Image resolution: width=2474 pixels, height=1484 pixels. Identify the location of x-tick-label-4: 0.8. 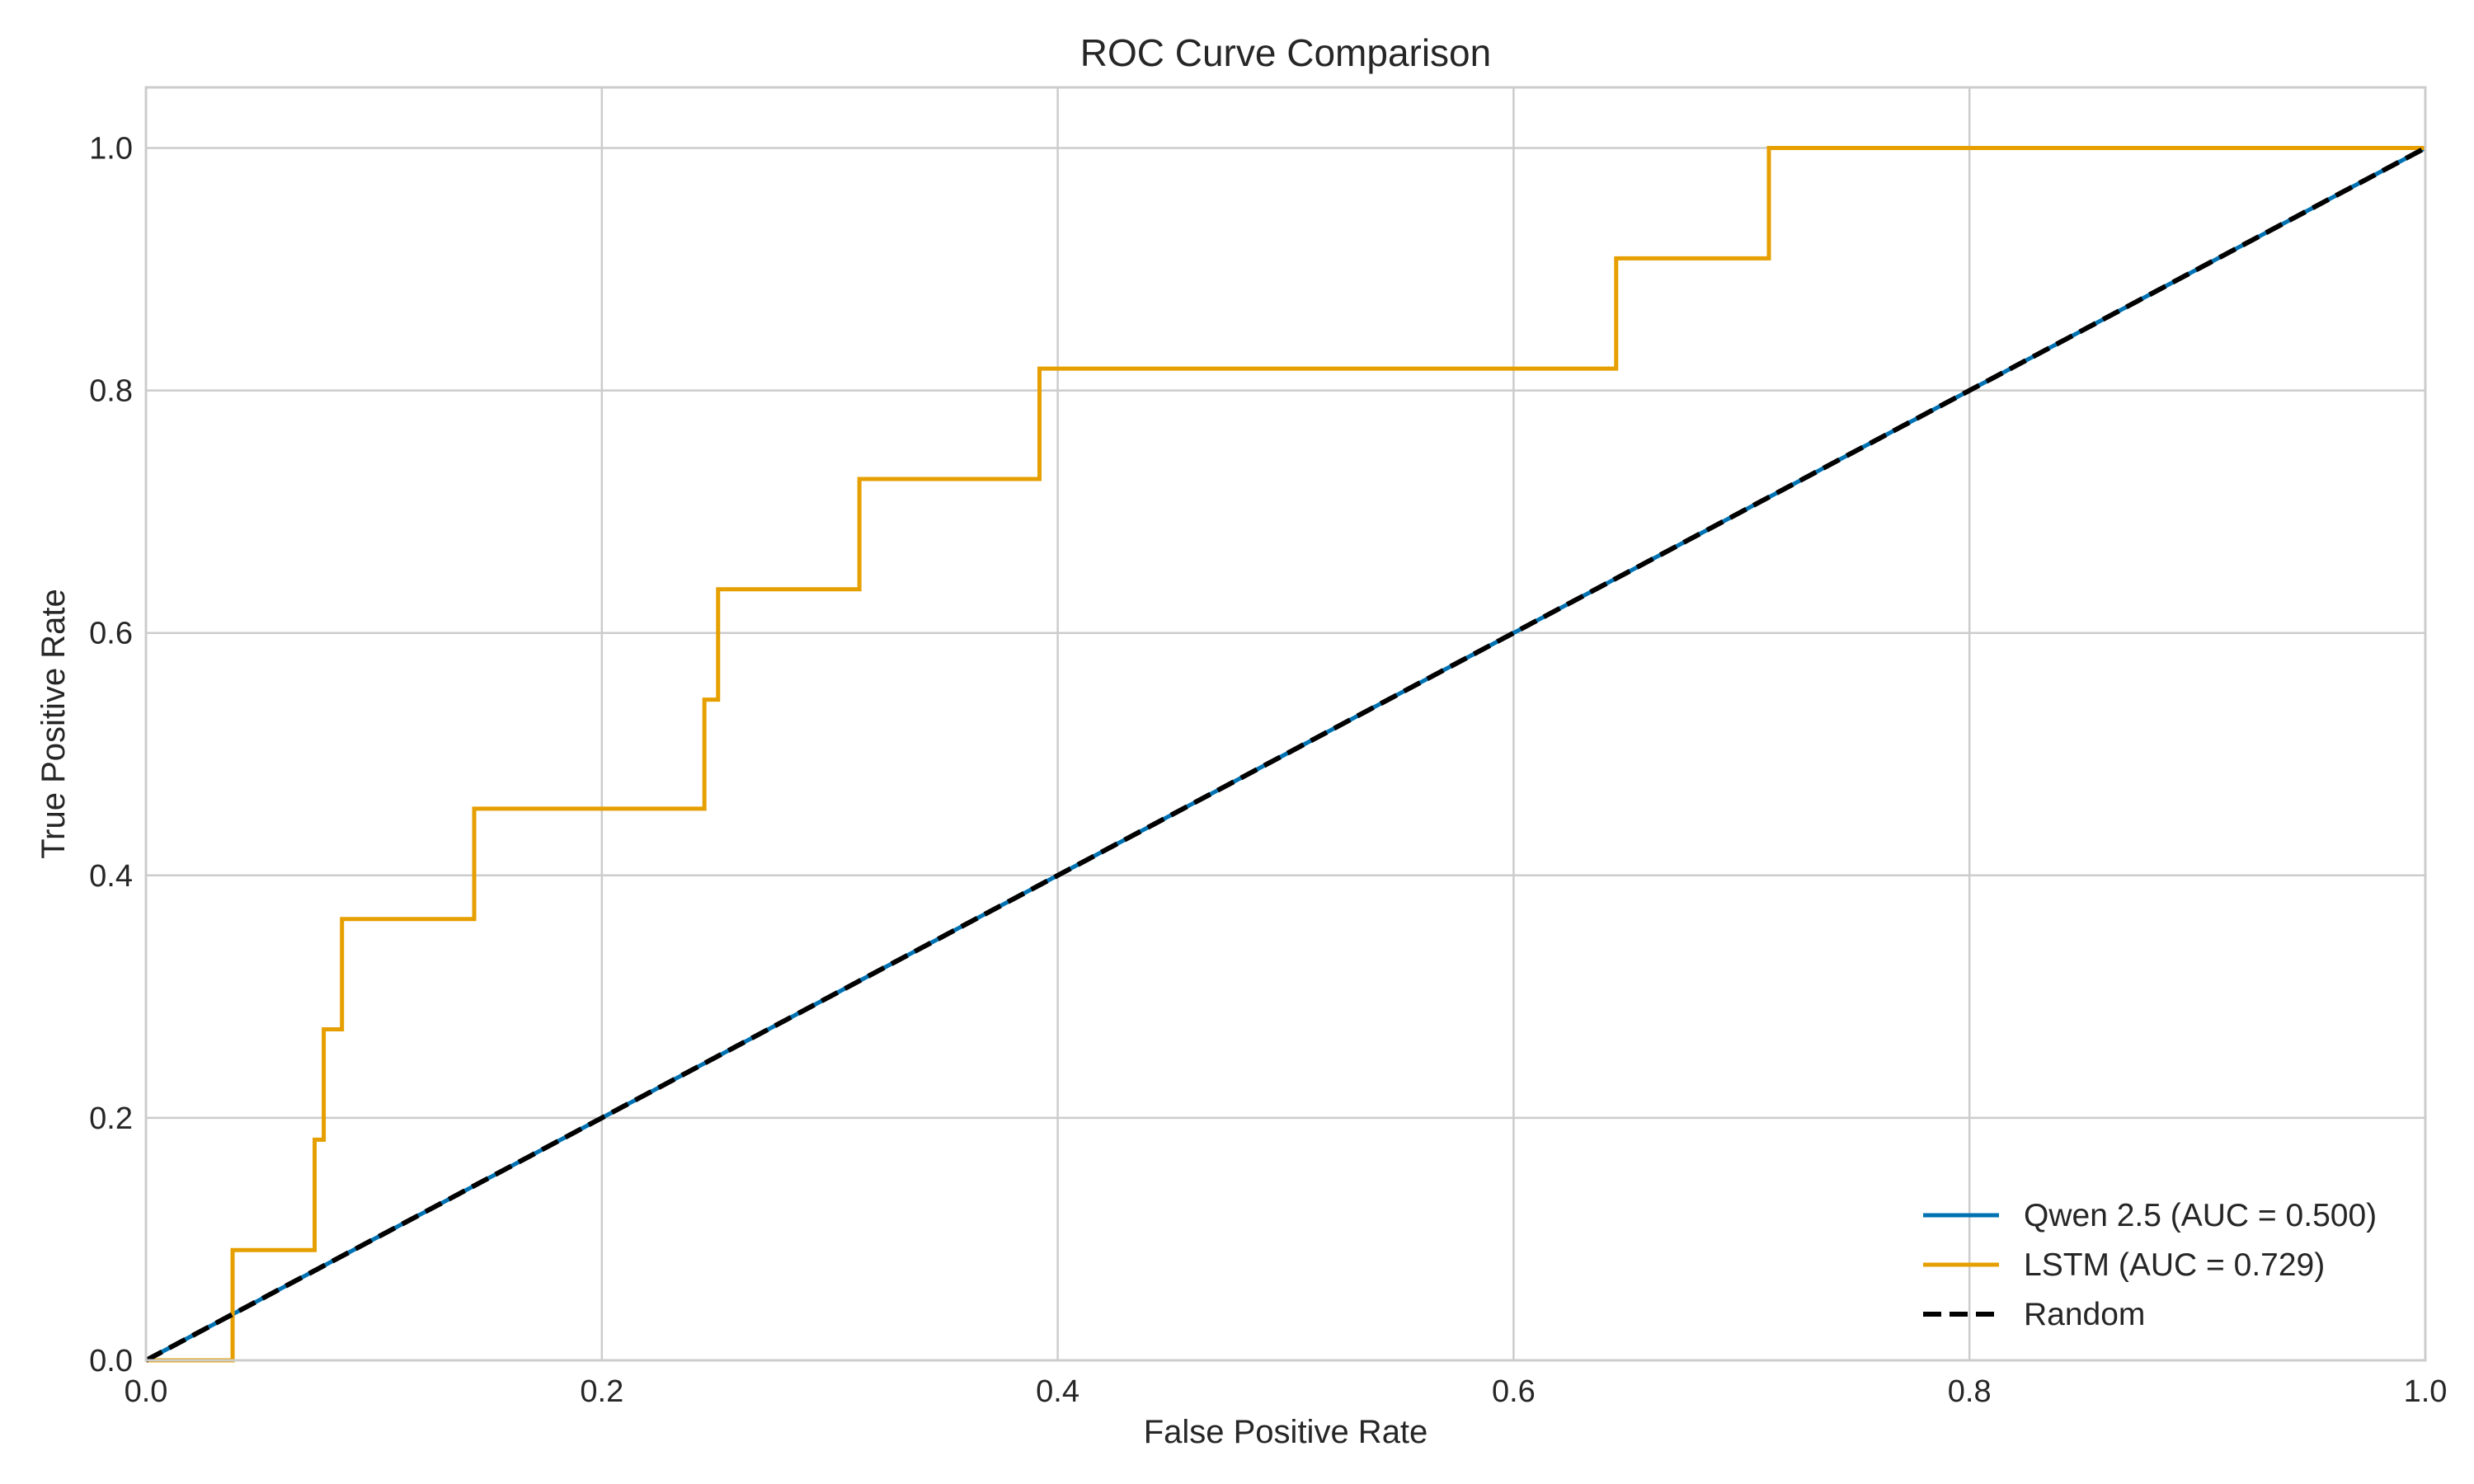
(1970, 1391).